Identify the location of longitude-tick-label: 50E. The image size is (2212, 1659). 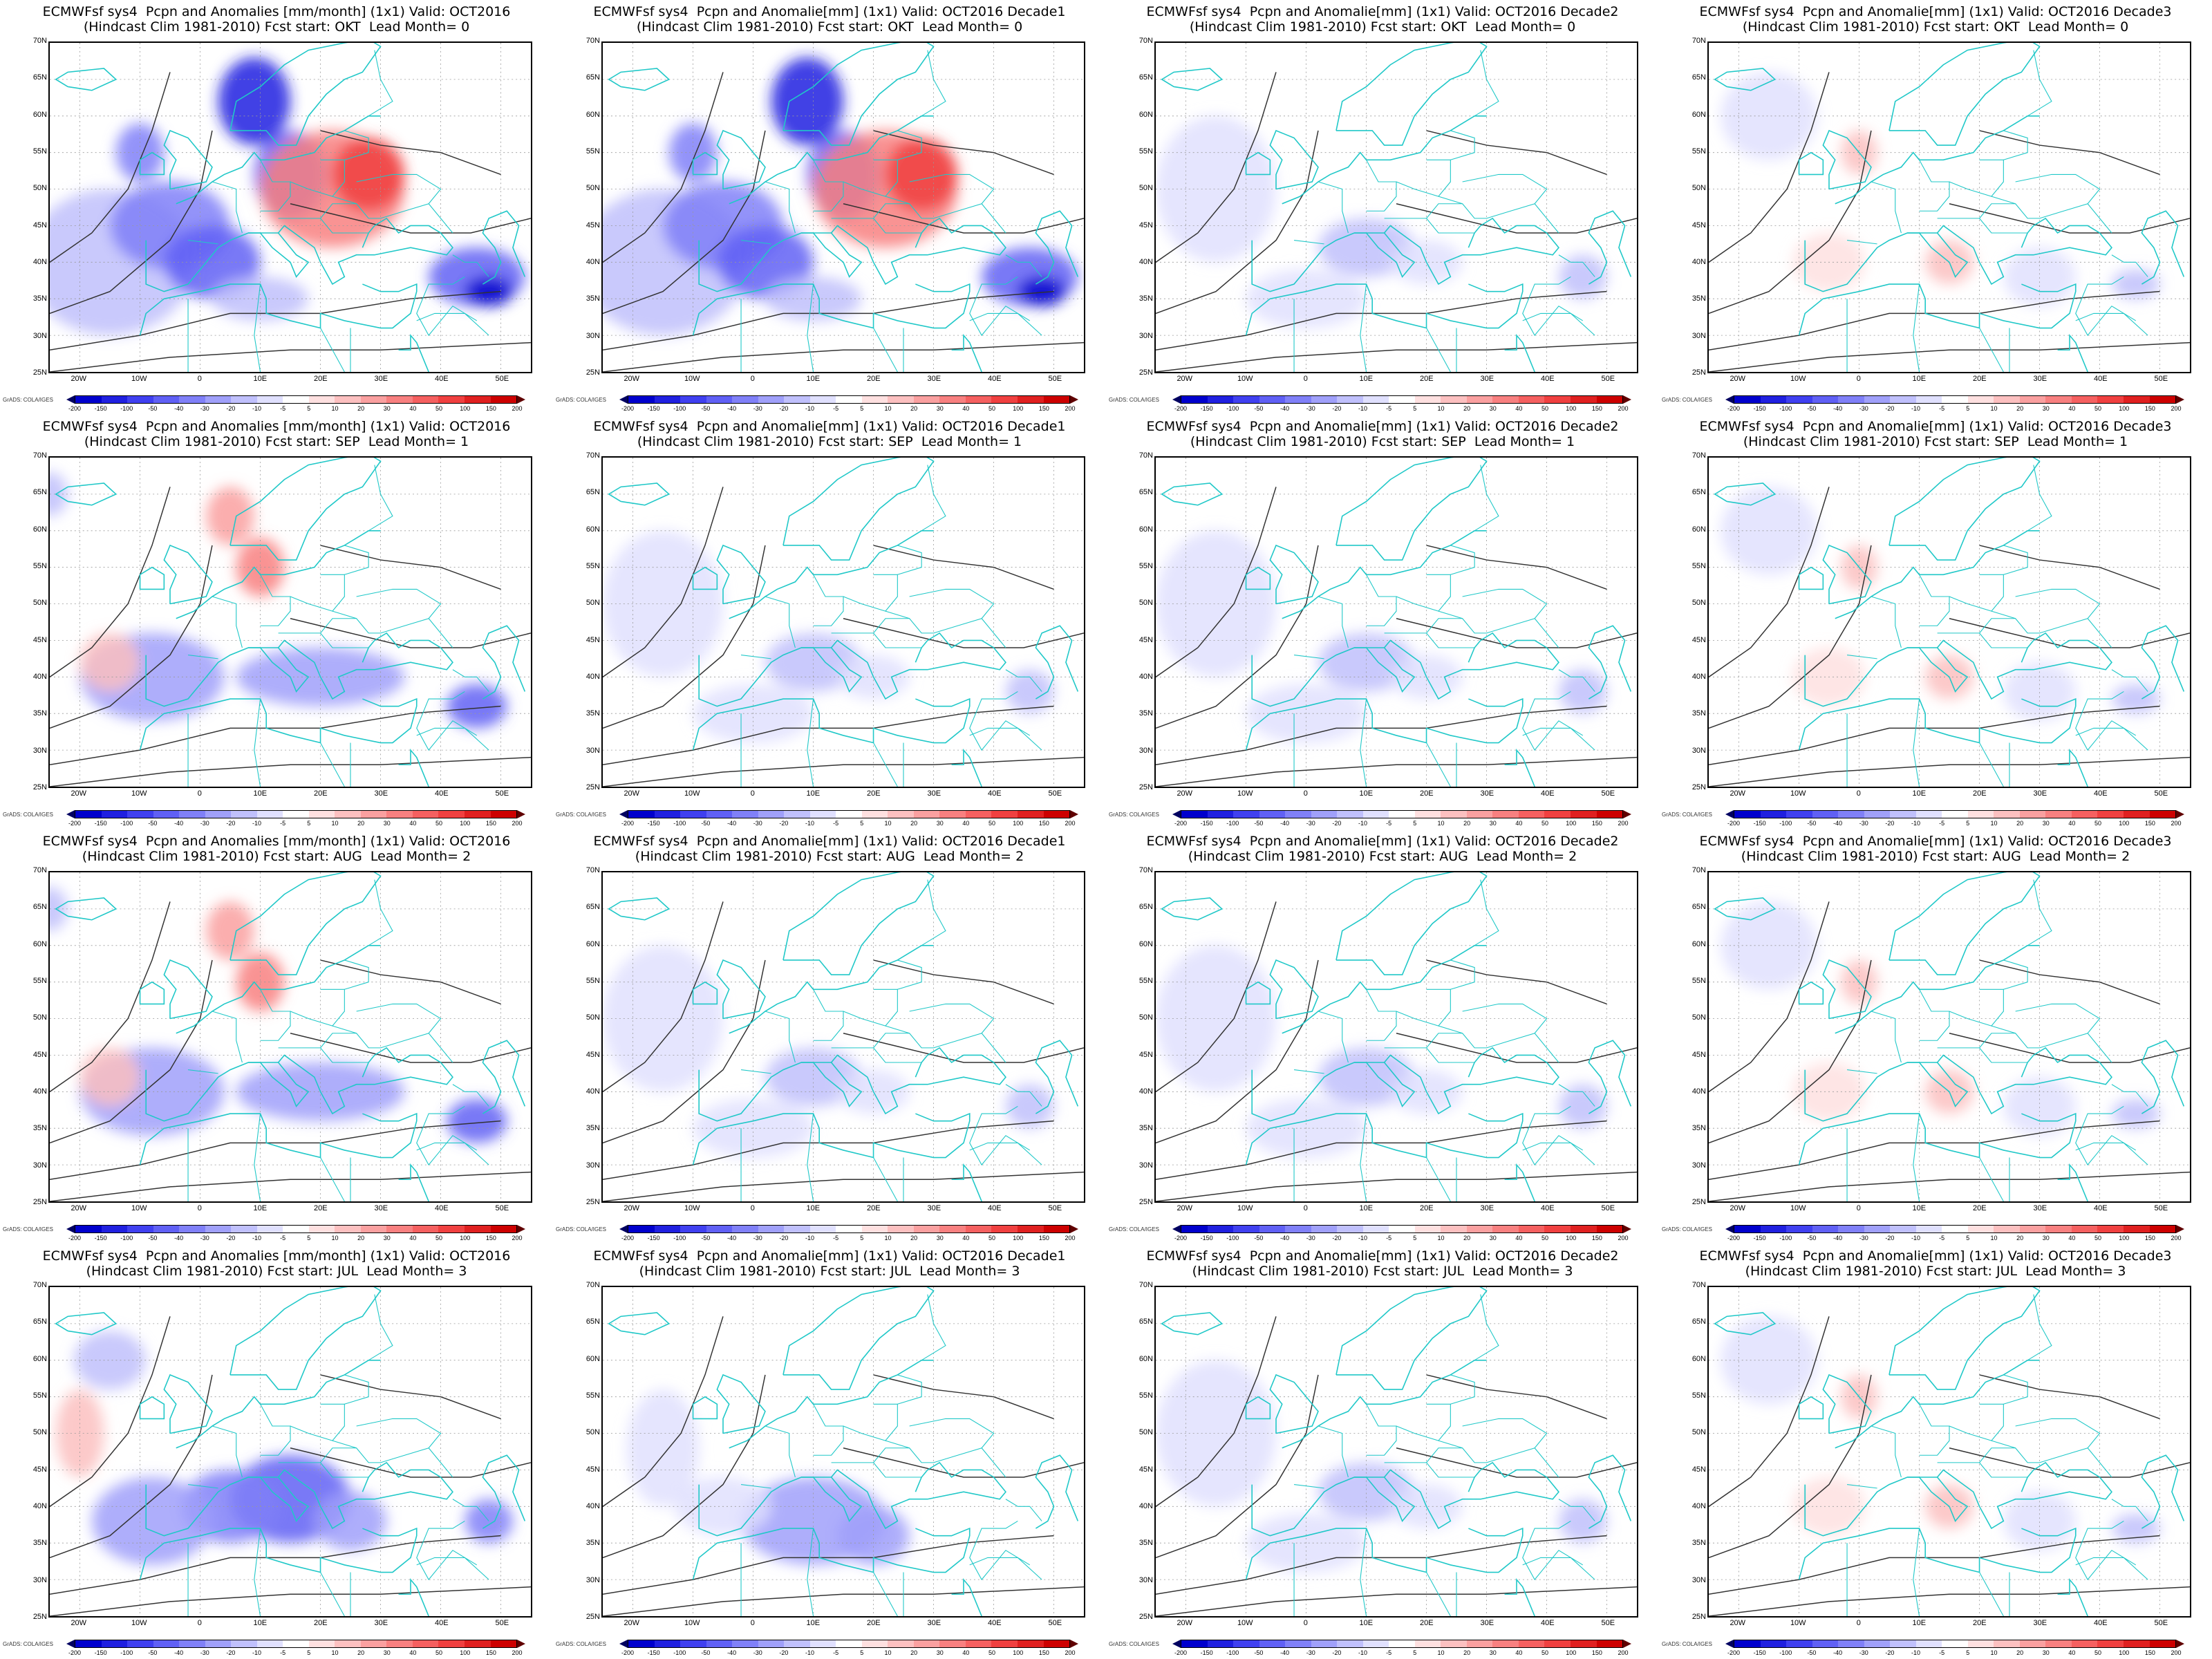
(1608, 1208).